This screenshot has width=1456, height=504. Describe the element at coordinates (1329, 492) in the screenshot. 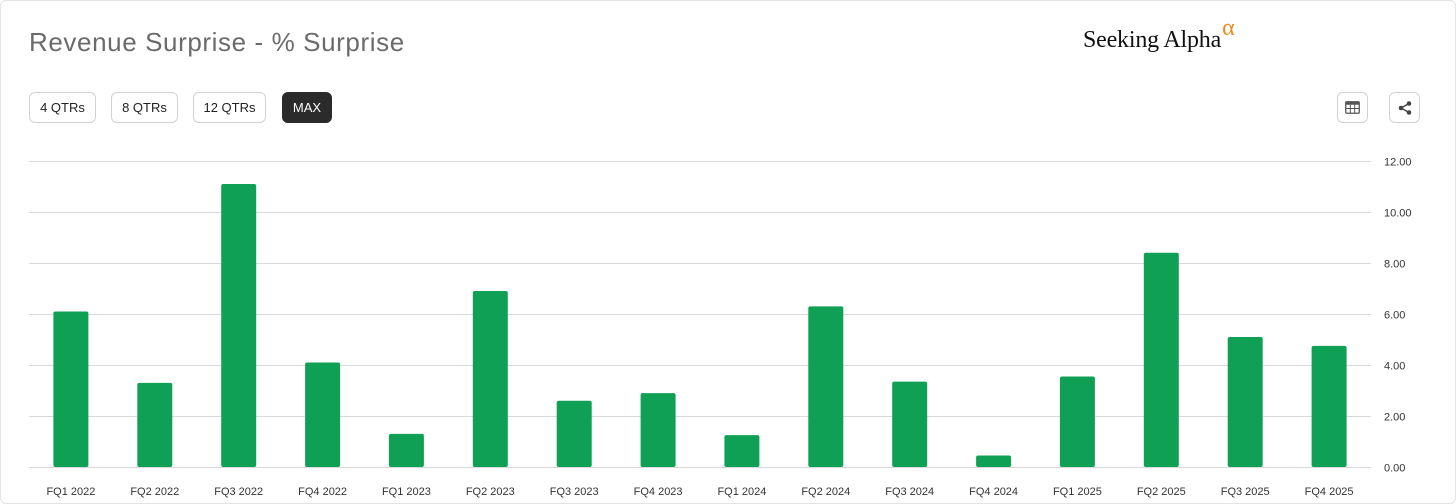

I see `x-tick-label: FQ4 2025` at that location.